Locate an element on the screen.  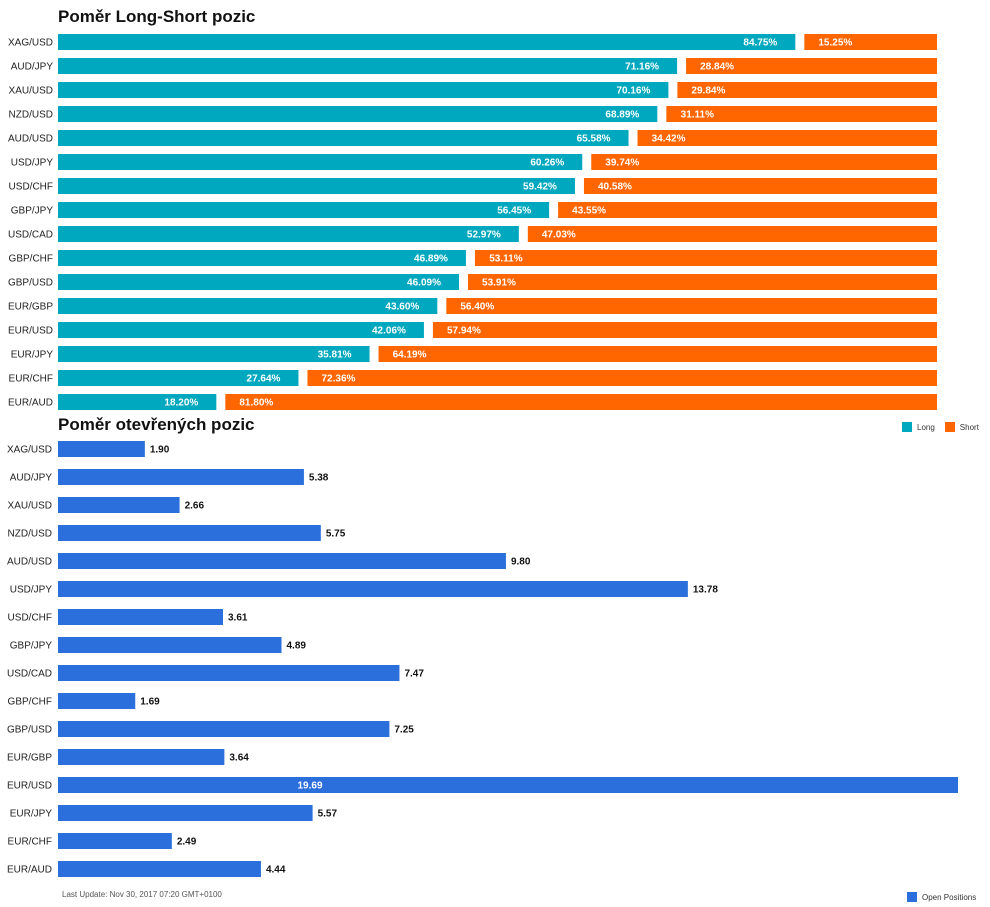
long-value-label-xau-usd: 70.16% is located at coordinates (633, 91).